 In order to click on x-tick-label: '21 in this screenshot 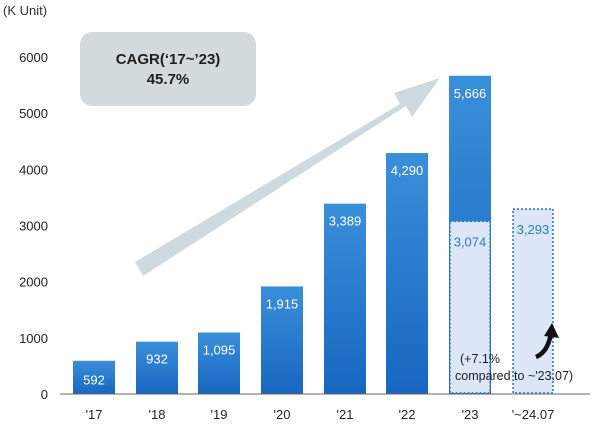, I will do `click(345, 414)`.